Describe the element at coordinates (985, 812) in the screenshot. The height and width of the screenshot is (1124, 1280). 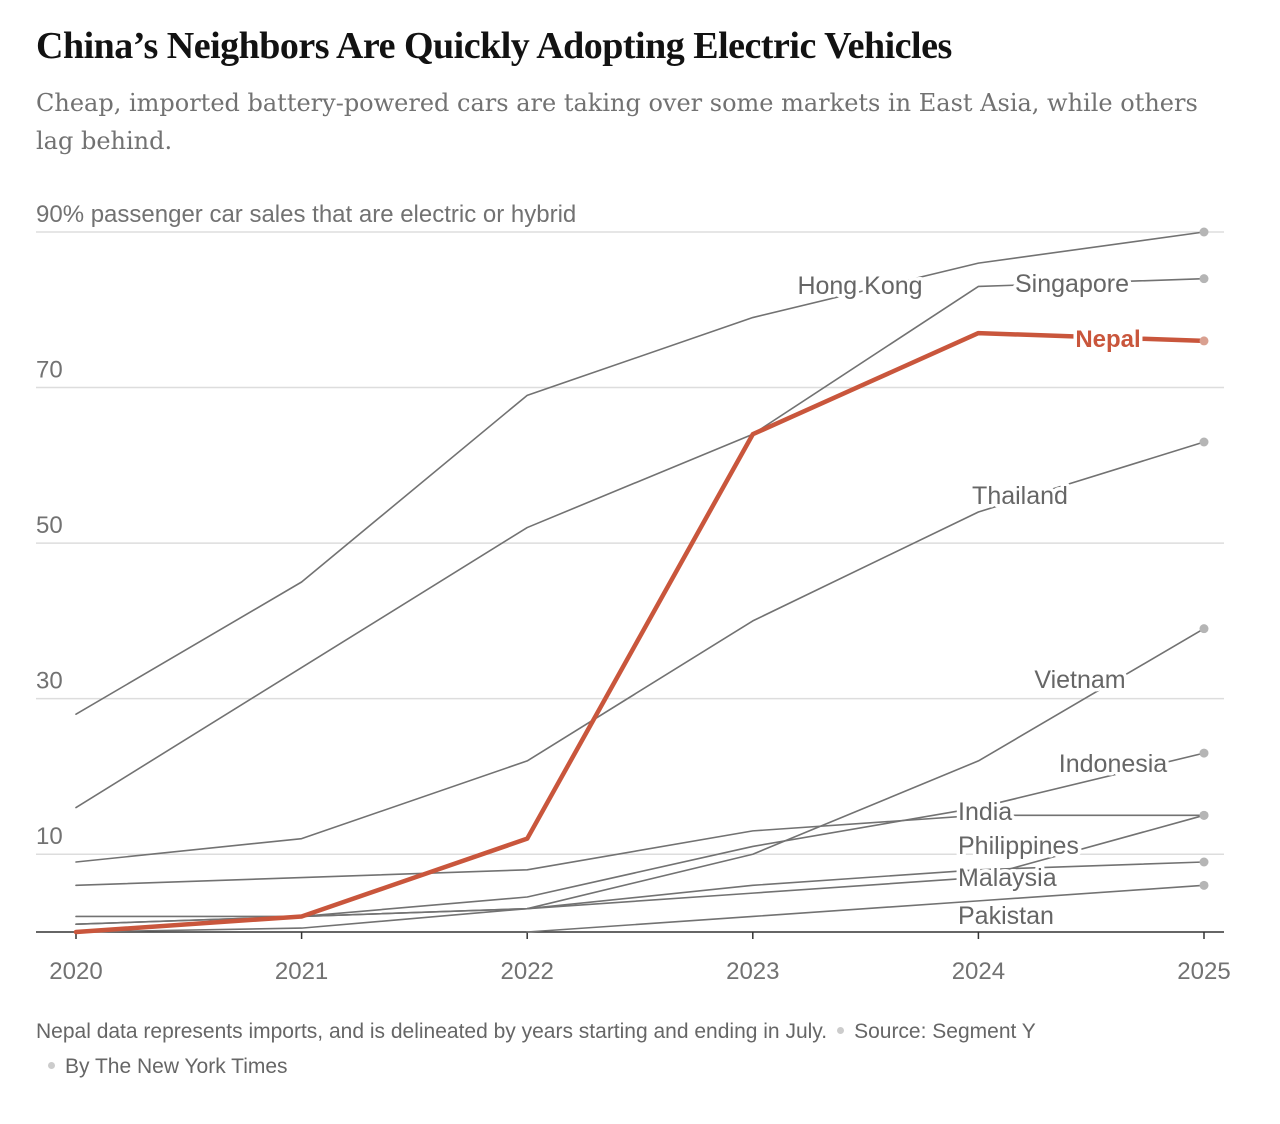
I see `series-label-india: India` at that location.